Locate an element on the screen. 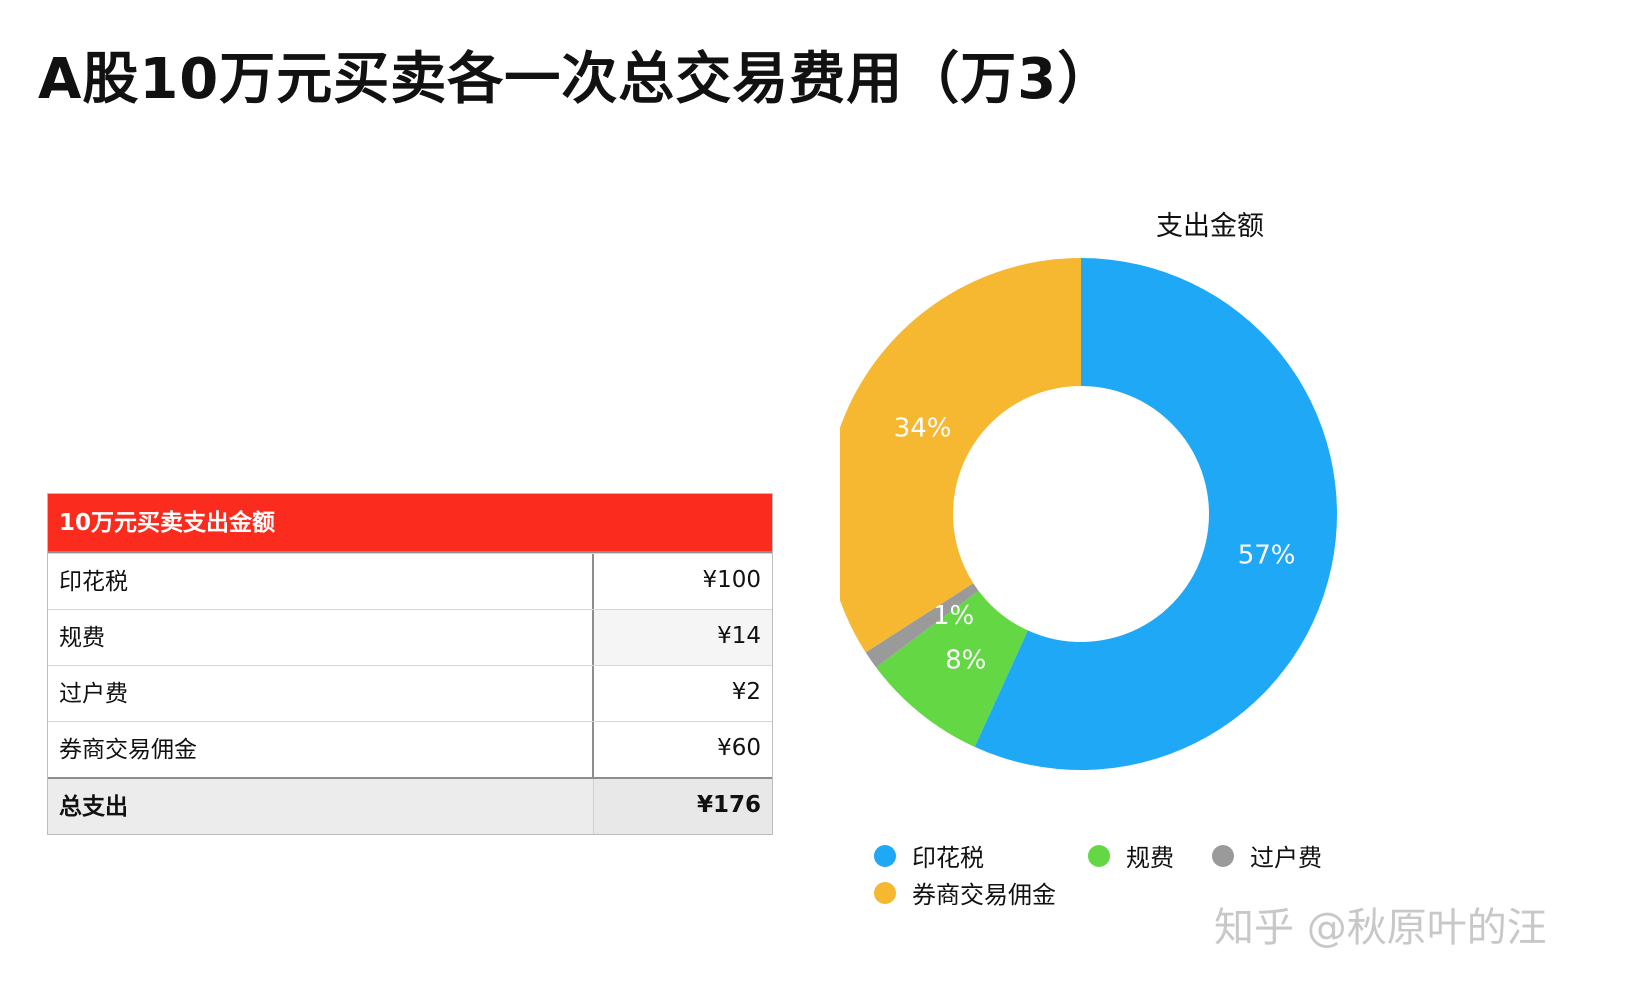 The image size is (1644, 990). total-value: ¥176 is located at coordinates (683, 806).